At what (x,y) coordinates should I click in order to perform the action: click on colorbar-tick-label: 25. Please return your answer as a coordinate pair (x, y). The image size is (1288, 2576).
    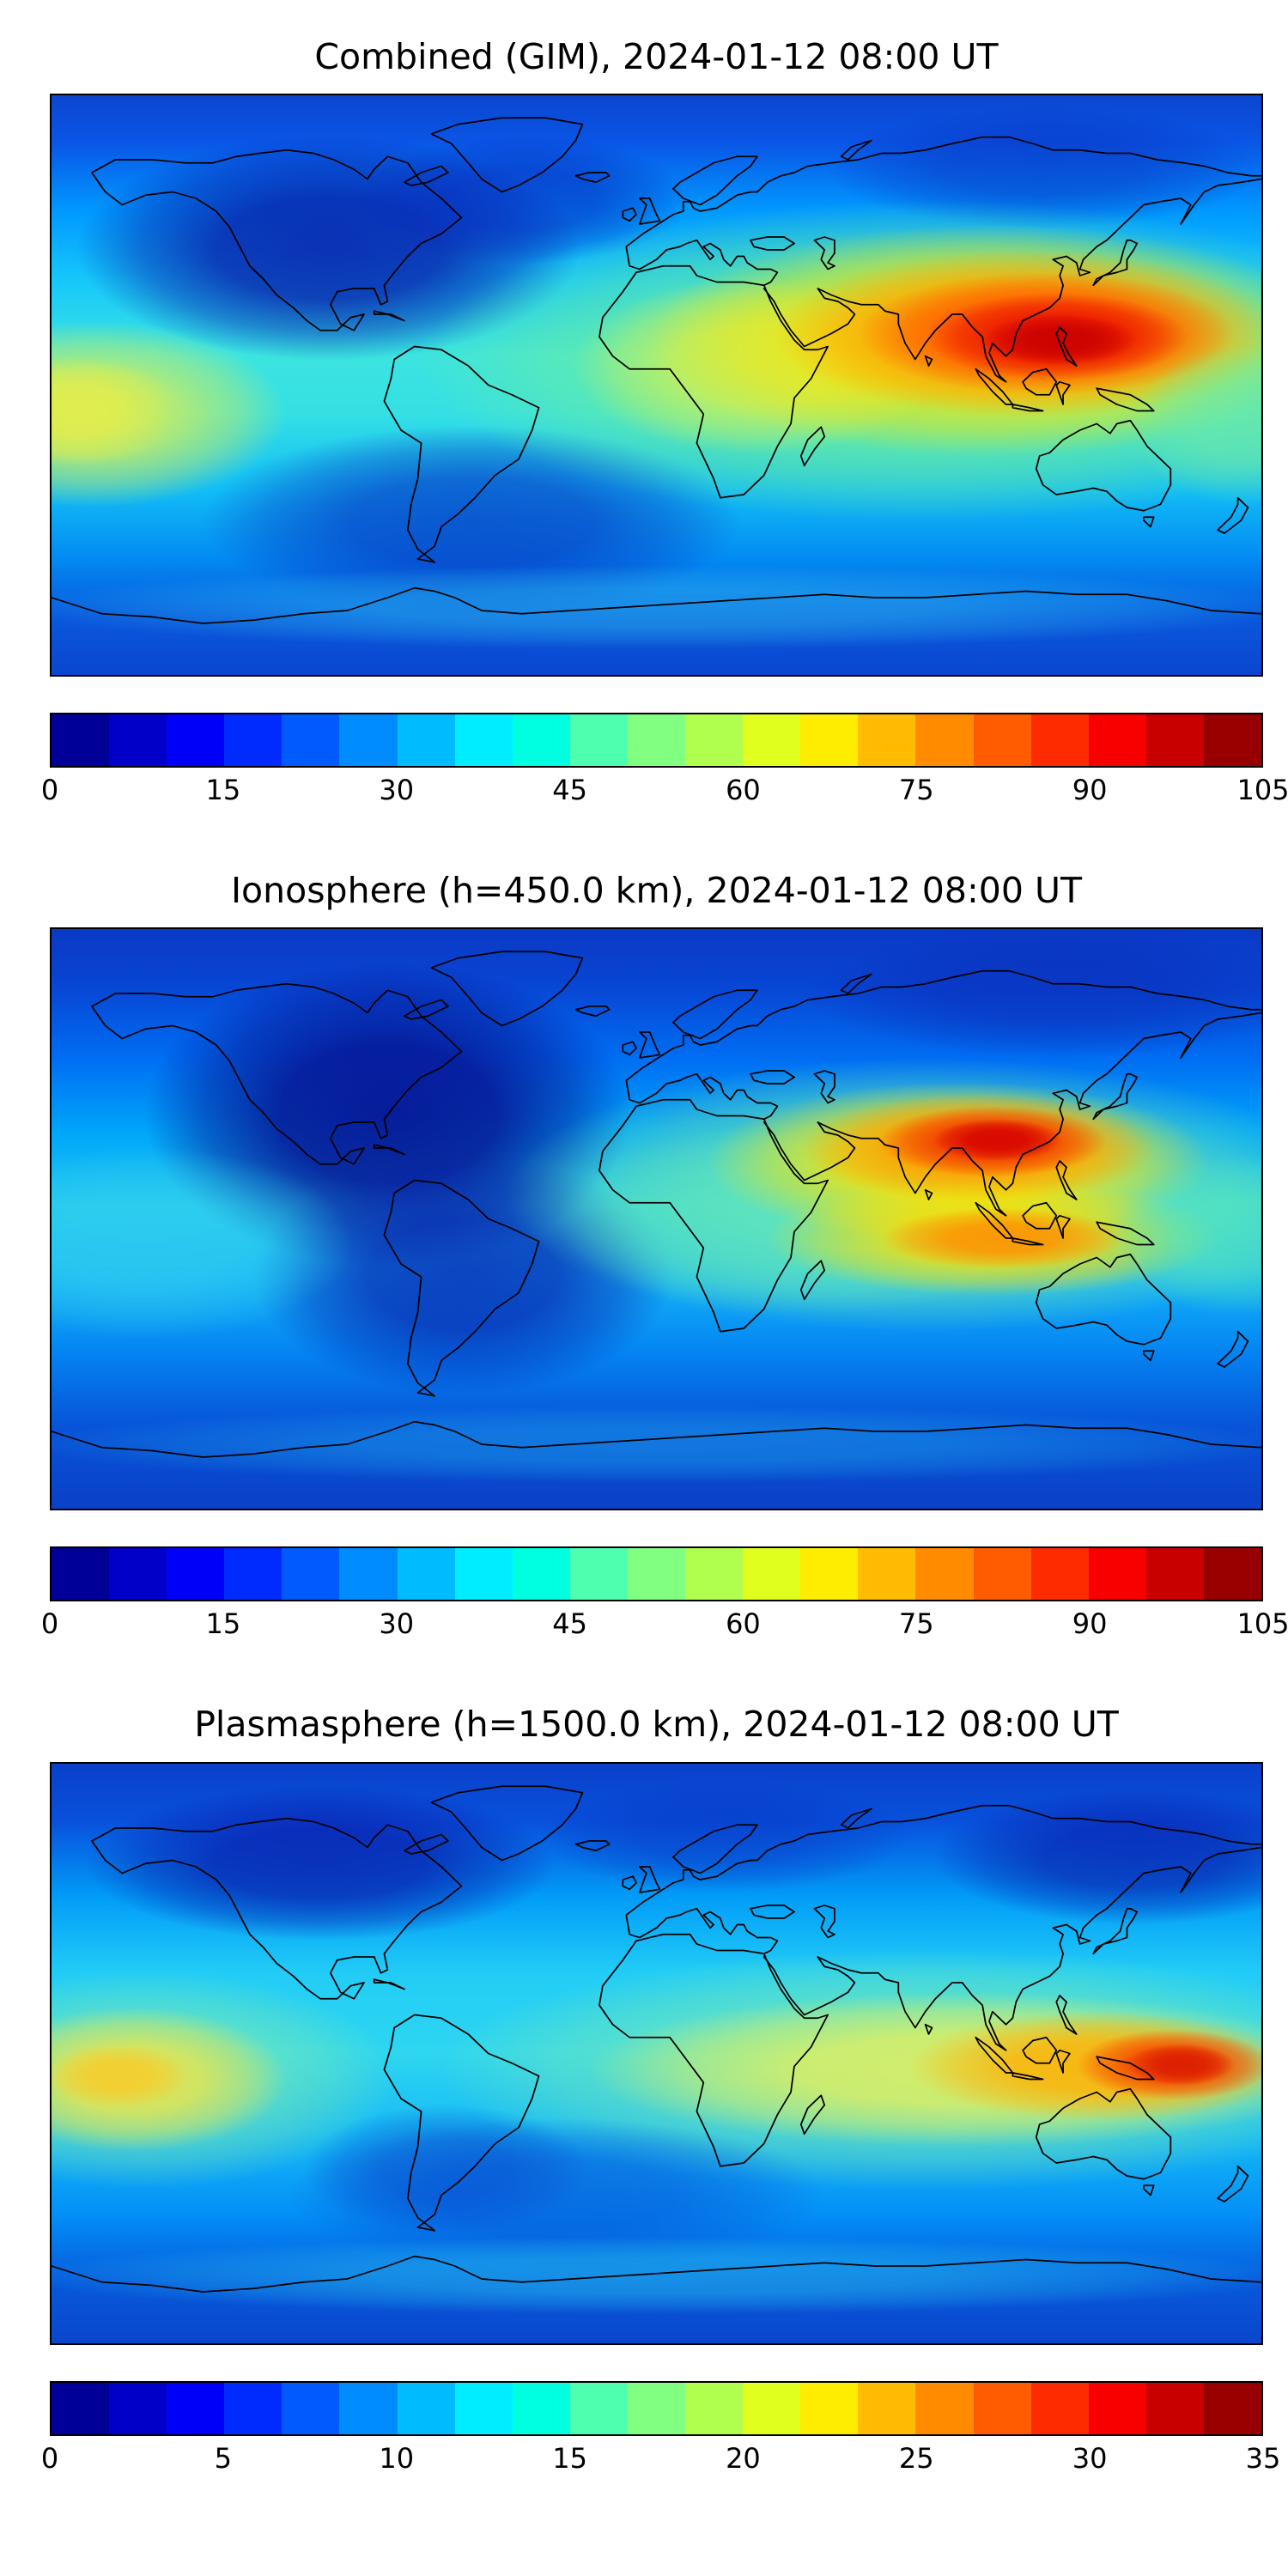
    Looking at the image, I should click on (916, 2458).